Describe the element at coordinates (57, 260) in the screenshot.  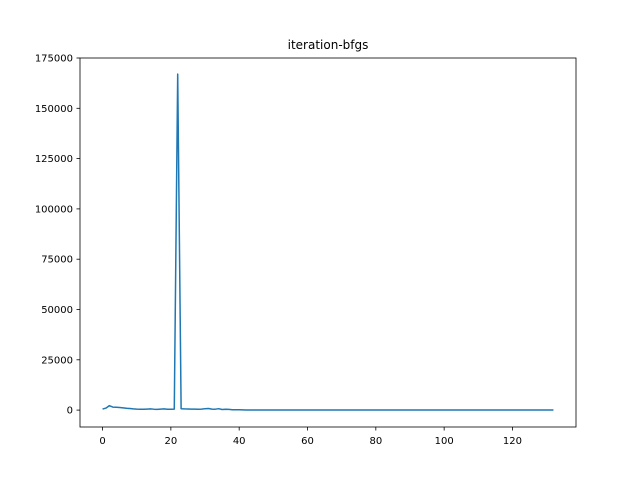
I see `y-tick-label: 75000` at that location.